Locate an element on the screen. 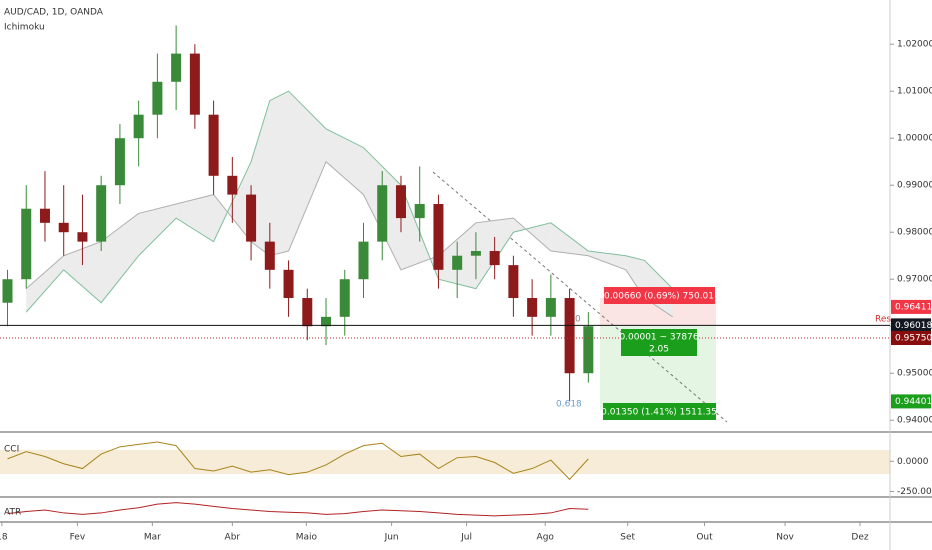 This screenshot has width=932, height=550. x-tick-label: Out is located at coordinates (704, 538).